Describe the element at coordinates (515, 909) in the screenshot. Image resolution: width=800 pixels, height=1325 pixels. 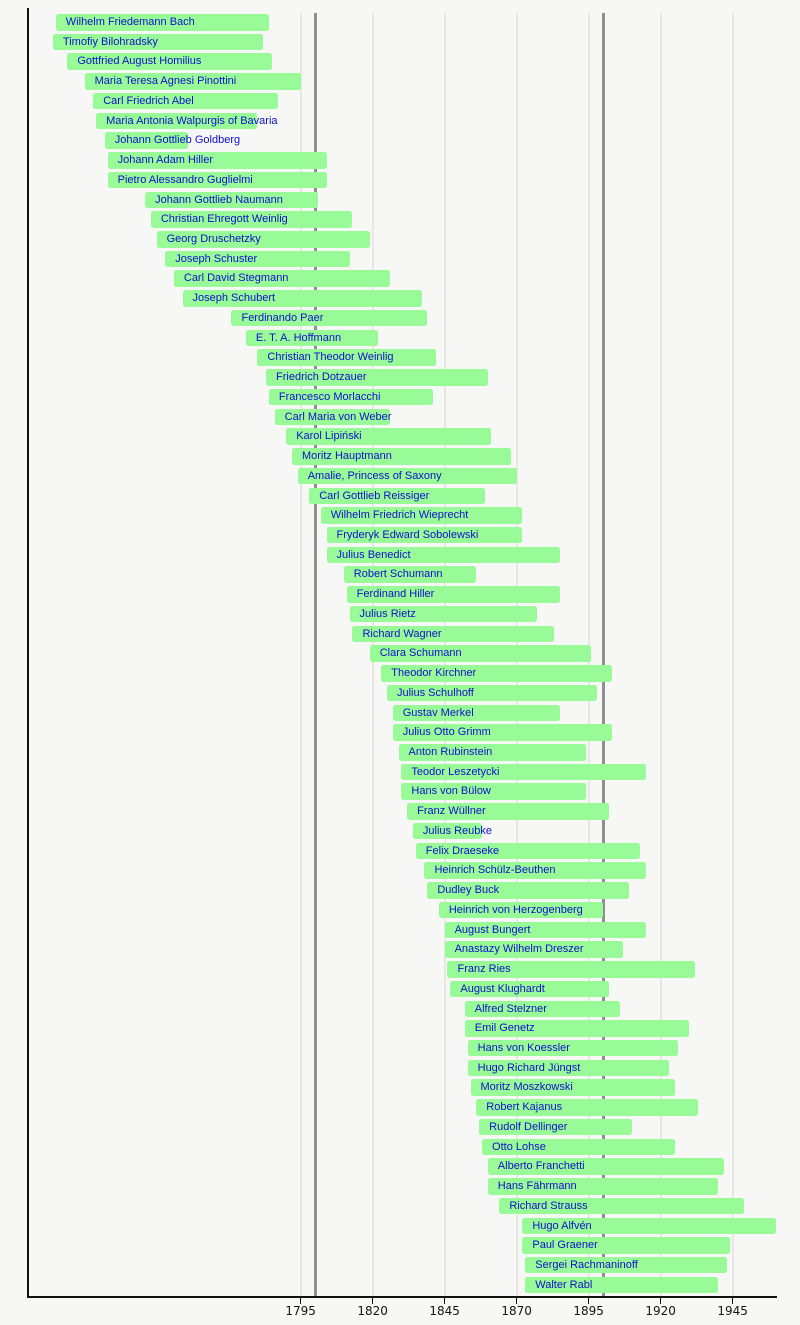
I see `composer-name-label: Heinrich von Herzogenberg` at that location.